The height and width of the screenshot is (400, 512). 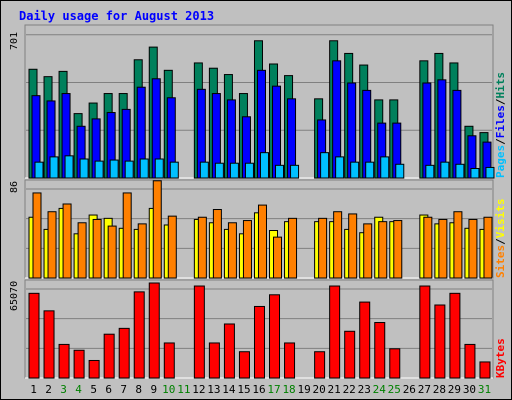 What do you see at coordinates (484, 389) in the screenshot?
I see `x-label-day-31: 31` at bounding box center [484, 389].